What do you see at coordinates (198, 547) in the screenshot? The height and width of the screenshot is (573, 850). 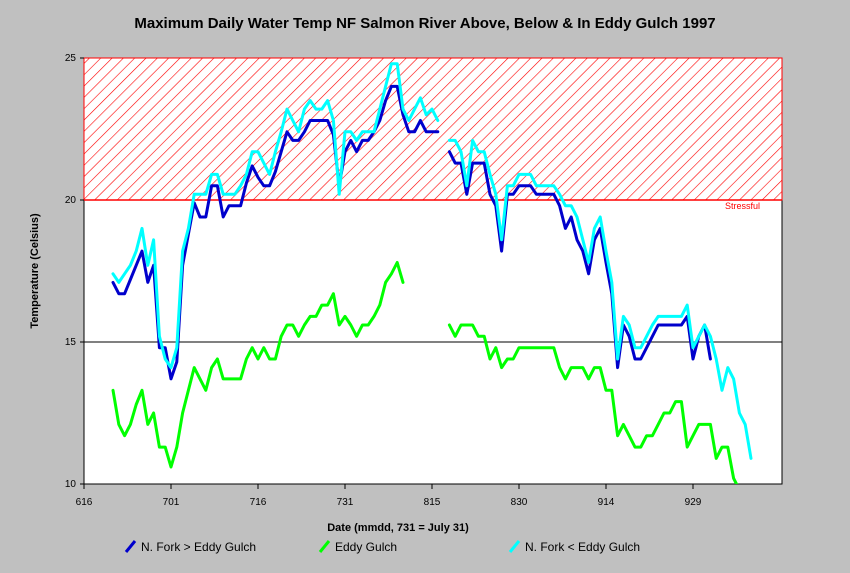 I see `legend-label: N. Fork > Eddy Gulch` at bounding box center [198, 547].